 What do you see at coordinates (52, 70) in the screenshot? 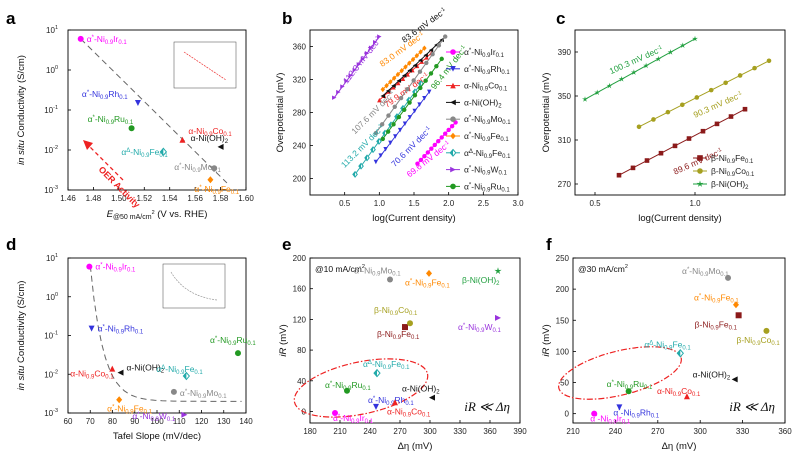
I see `panel-a-y-tick-label: 10⁰` at bounding box center [52, 70].